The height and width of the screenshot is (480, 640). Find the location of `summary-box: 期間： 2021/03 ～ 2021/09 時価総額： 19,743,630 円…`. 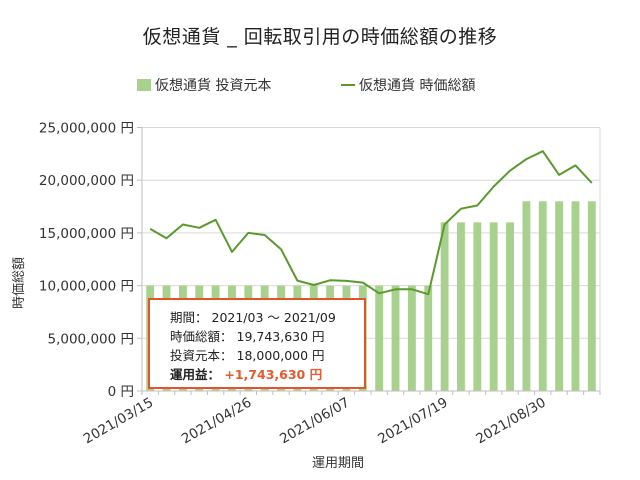

summary-box: 期間： 2021/03 ～ 2021/09 時価総額： 19,743,630 円… is located at coordinates (257, 343).